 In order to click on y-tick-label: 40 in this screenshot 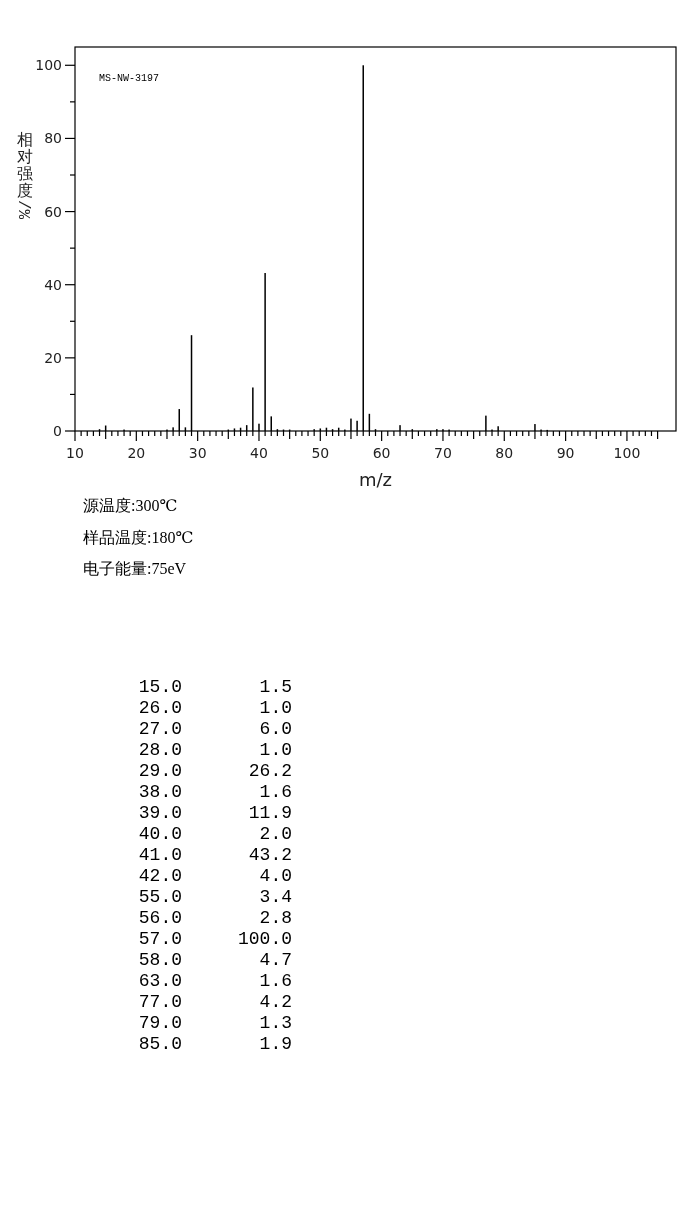, I will do `click(53, 284)`.